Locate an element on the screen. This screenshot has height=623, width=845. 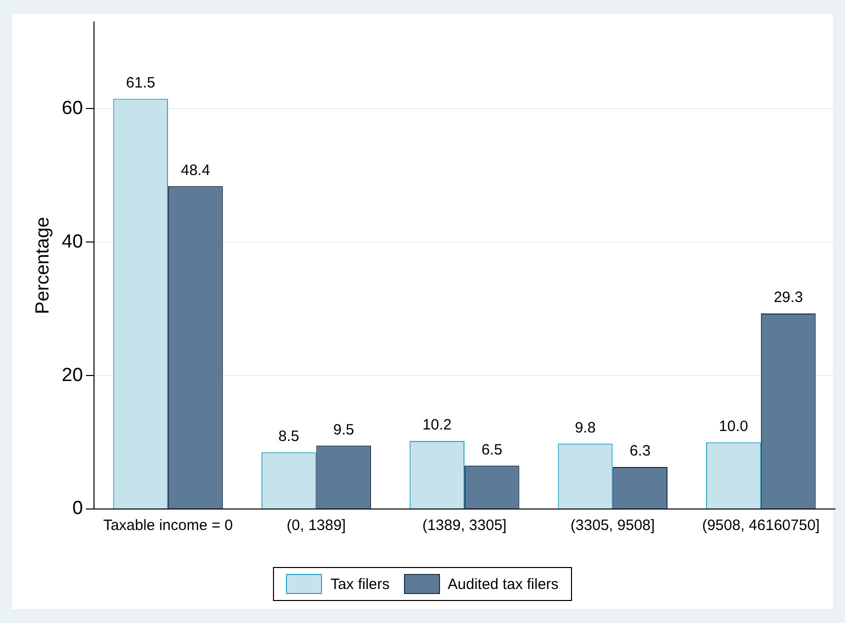
x-tick-label: (0, 1389] is located at coordinates (316, 525).